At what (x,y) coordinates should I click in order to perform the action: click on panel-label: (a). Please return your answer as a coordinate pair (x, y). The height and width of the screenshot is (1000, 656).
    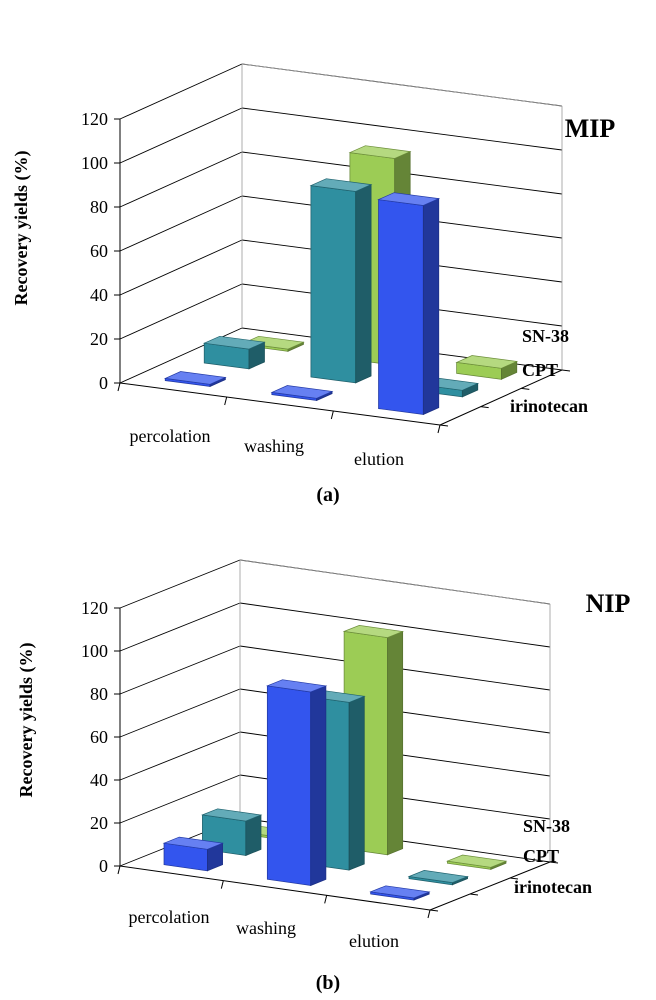
    Looking at the image, I should click on (327, 495).